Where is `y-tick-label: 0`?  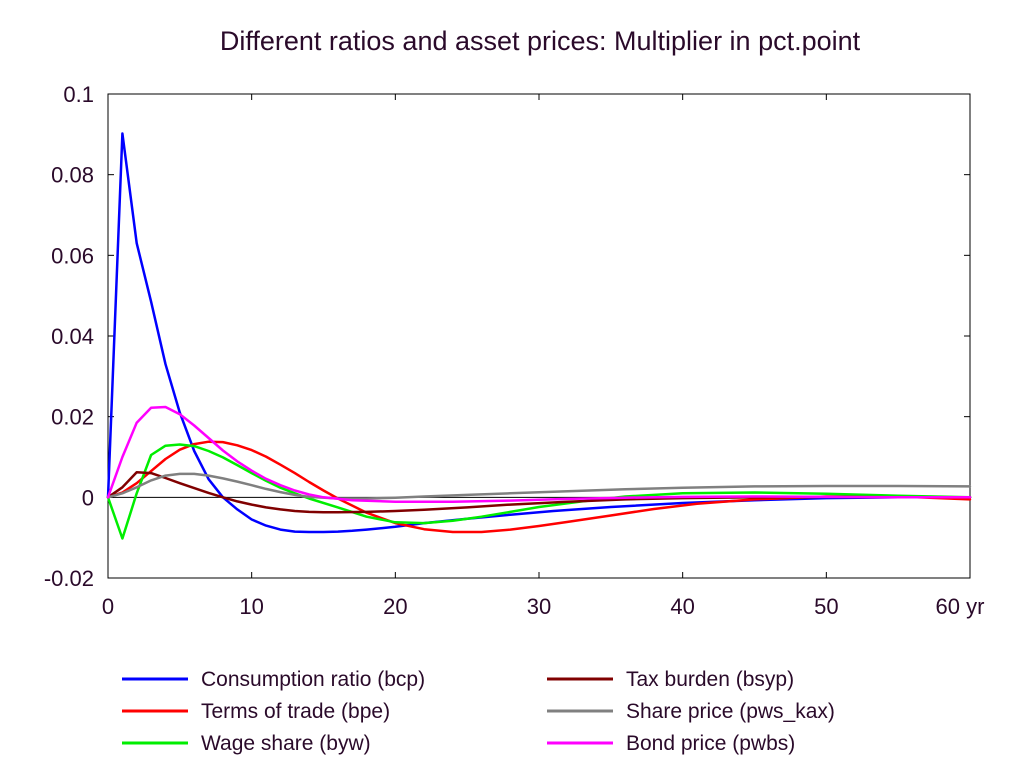 y-tick-label: 0 is located at coordinates (88, 497).